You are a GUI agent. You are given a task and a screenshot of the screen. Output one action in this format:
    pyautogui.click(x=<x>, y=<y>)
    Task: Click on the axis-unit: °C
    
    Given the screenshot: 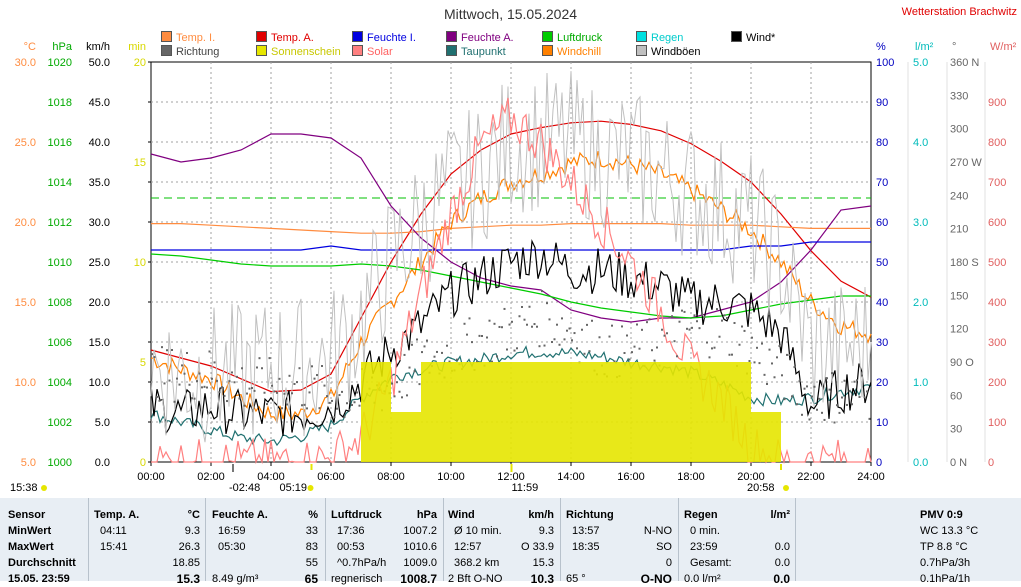 What is the action you would take?
    pyautogui.click(x=30, y=47)
    